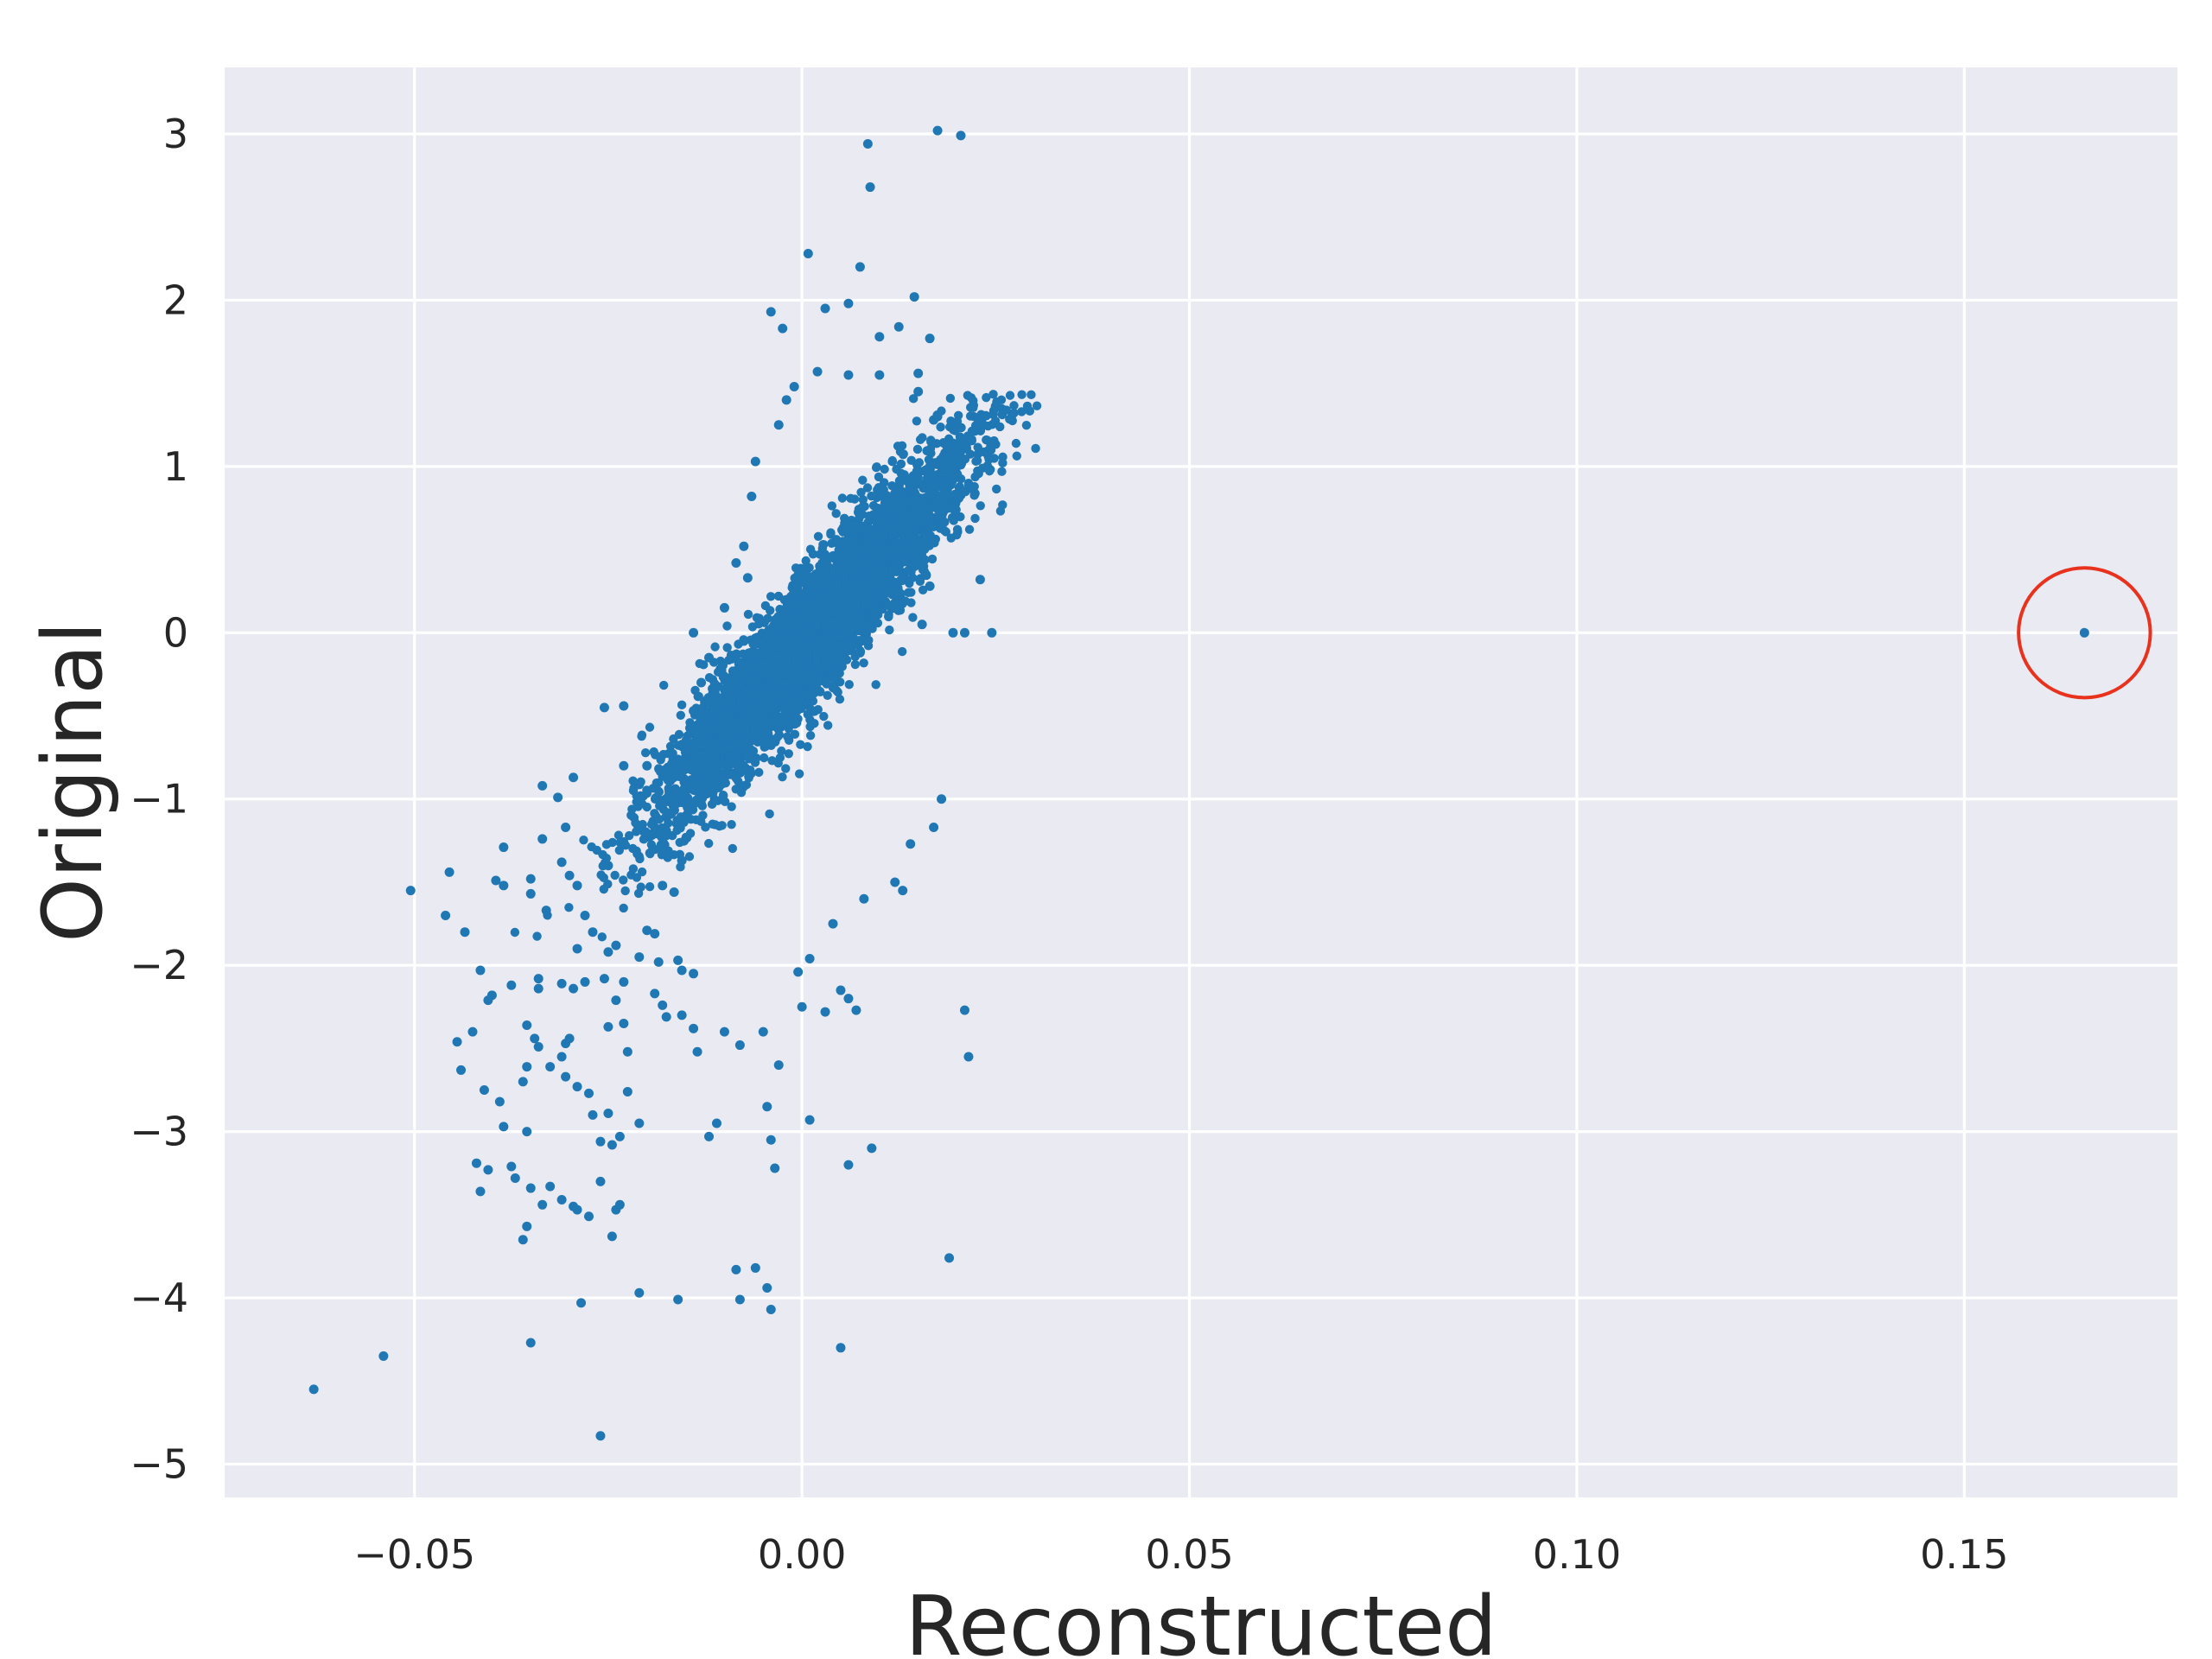  I want to click on x-axis-label: Reconstructed, so click(1201, 1619).